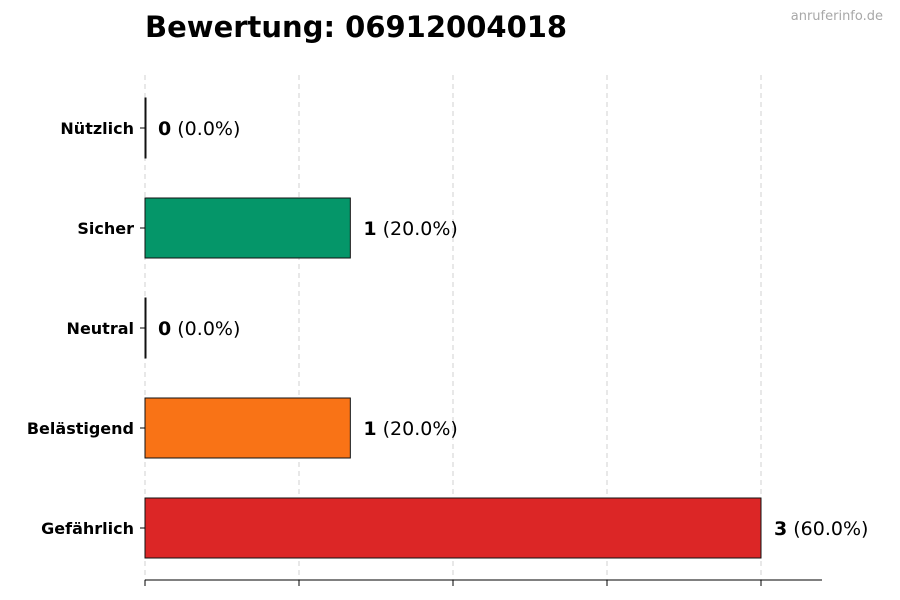  Describe the element at coordinates (97, 128) in the screenshot. I see `category-label-n-tzlich: Nützlich` at that location.